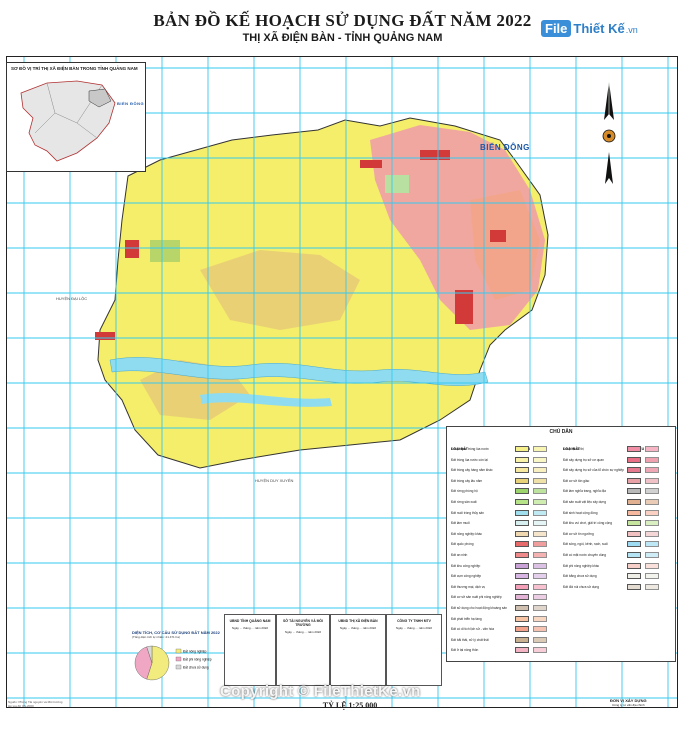  What do you see at coordinates (72, 298) in the screenshot?
I see `west-district-label: HUYỆN ĐẠI LỘC` at bounding box center [72, 298].